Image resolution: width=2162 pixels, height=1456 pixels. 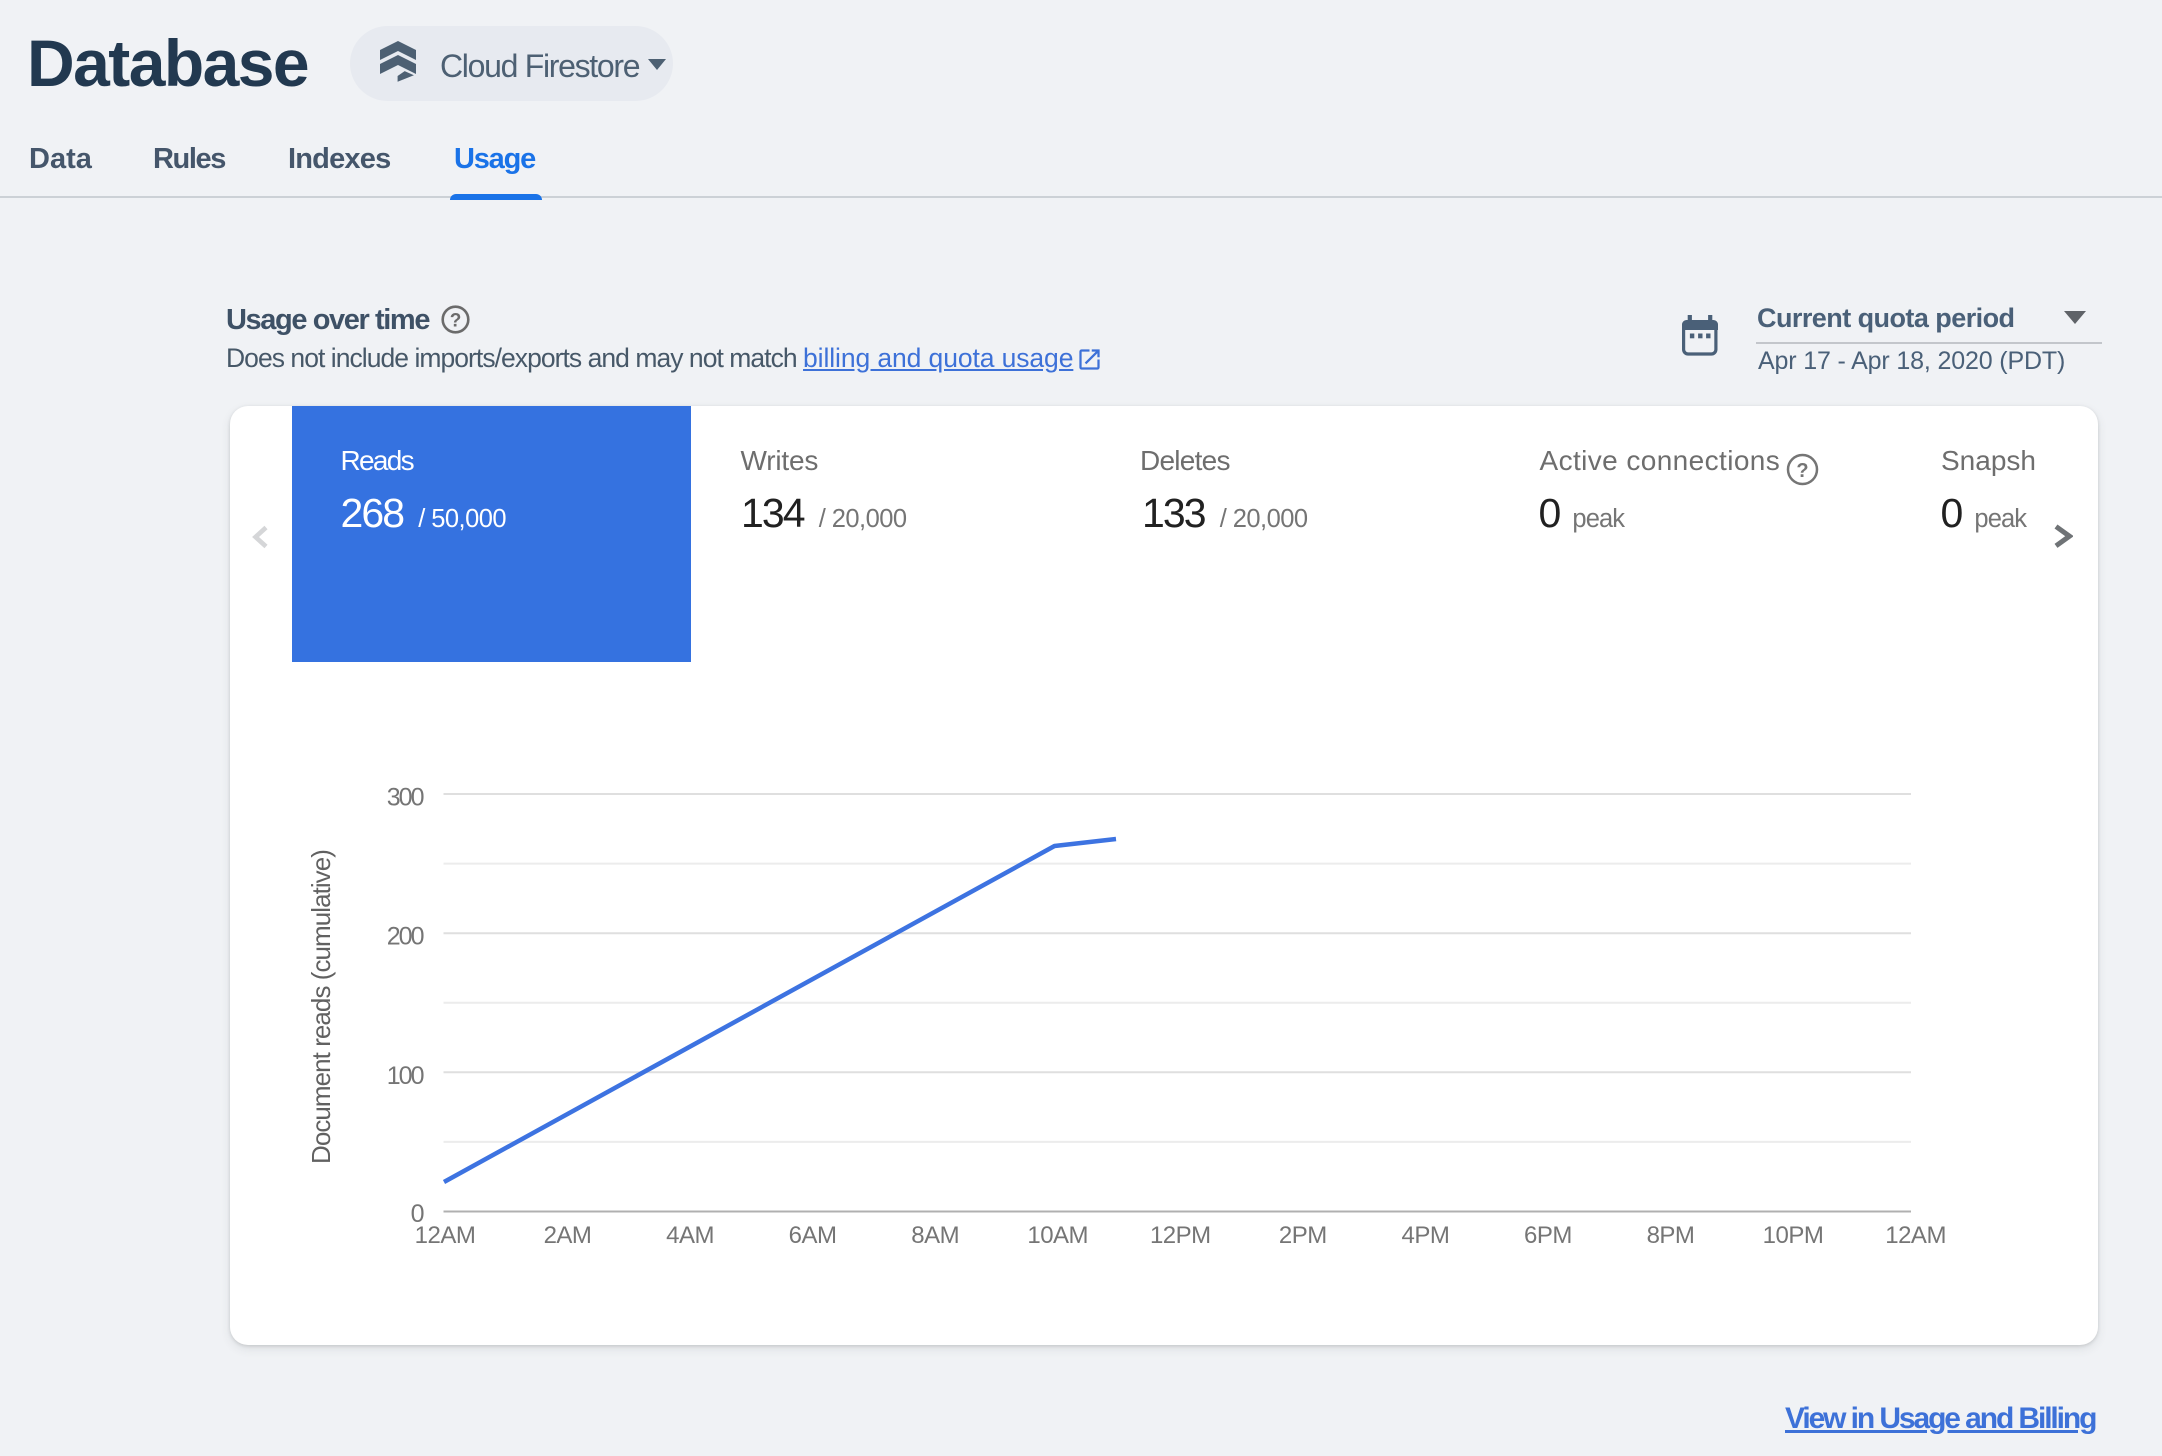 I want to click on svg-text: 12PM, so click(x=1180, y=1235).